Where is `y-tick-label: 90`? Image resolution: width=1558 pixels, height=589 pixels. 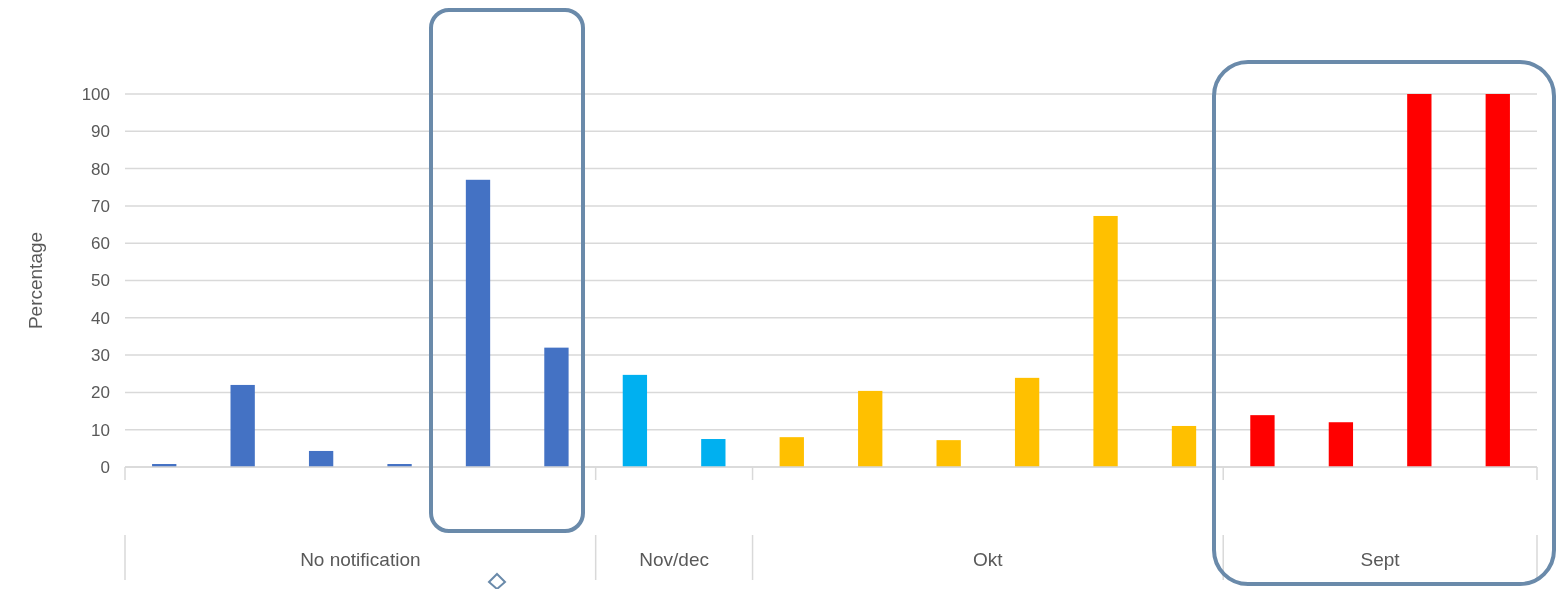
y-tick-label: 90 is located at coordinates (100, 132).